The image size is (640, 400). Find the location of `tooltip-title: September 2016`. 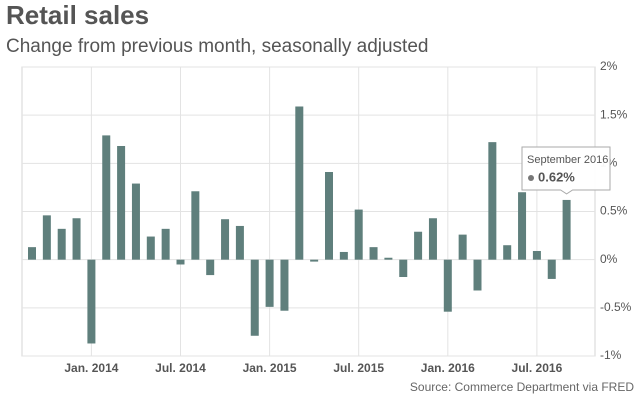

tooltip-title: September 2016 is located at coordinates (567, 160).